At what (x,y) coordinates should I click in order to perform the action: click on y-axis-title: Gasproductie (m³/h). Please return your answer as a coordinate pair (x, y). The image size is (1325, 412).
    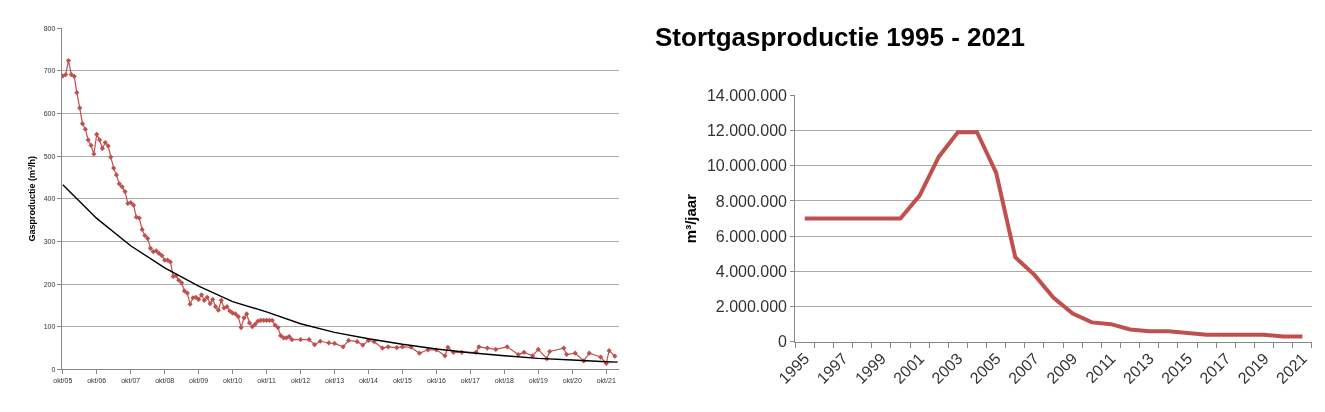
    Looking at the image, I should click on (32, 199).